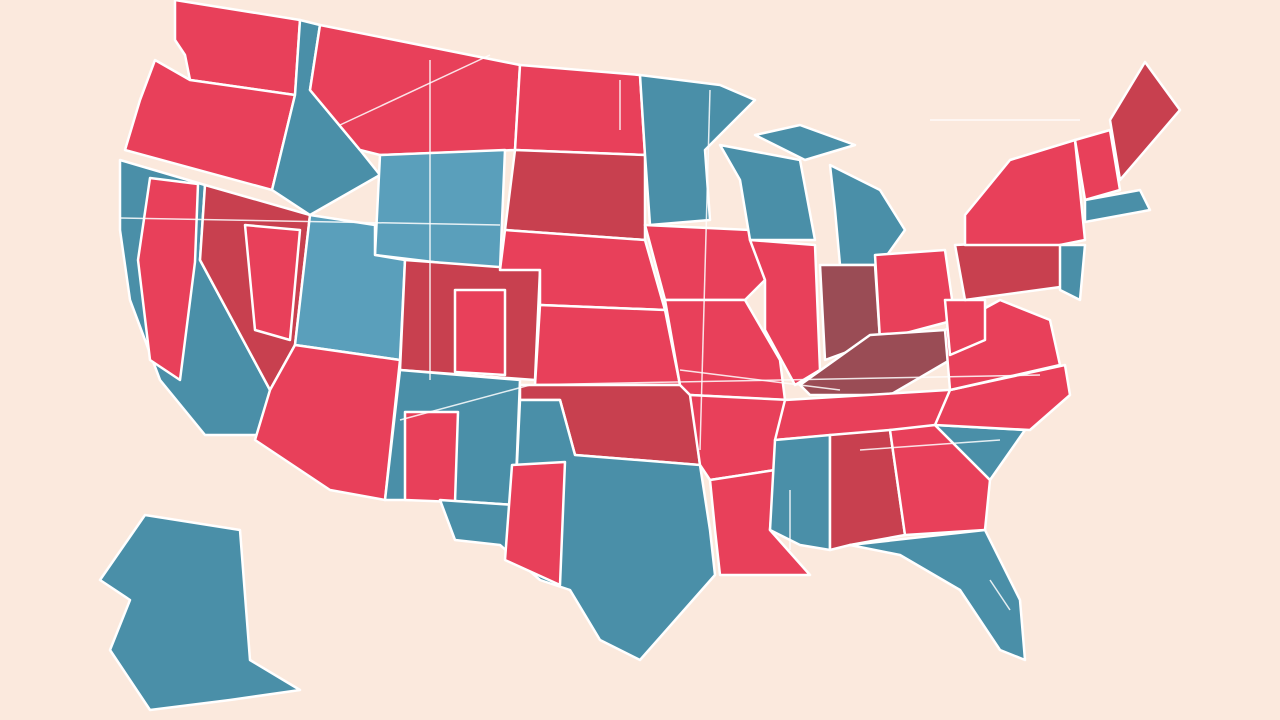  I want to click on state-north-dakota, so click(580, 110).